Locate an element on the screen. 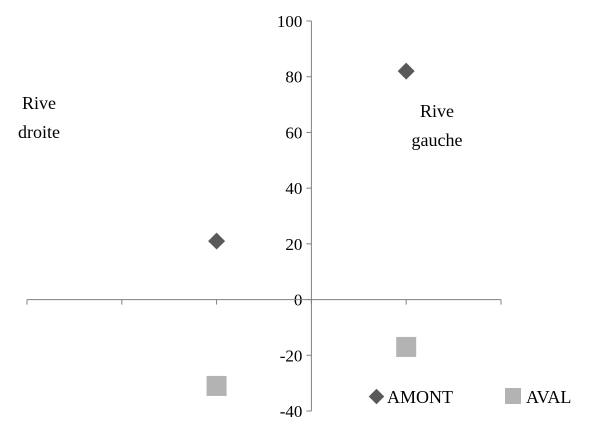  y-tick-label: -20 is located at coordinates (291, 355).